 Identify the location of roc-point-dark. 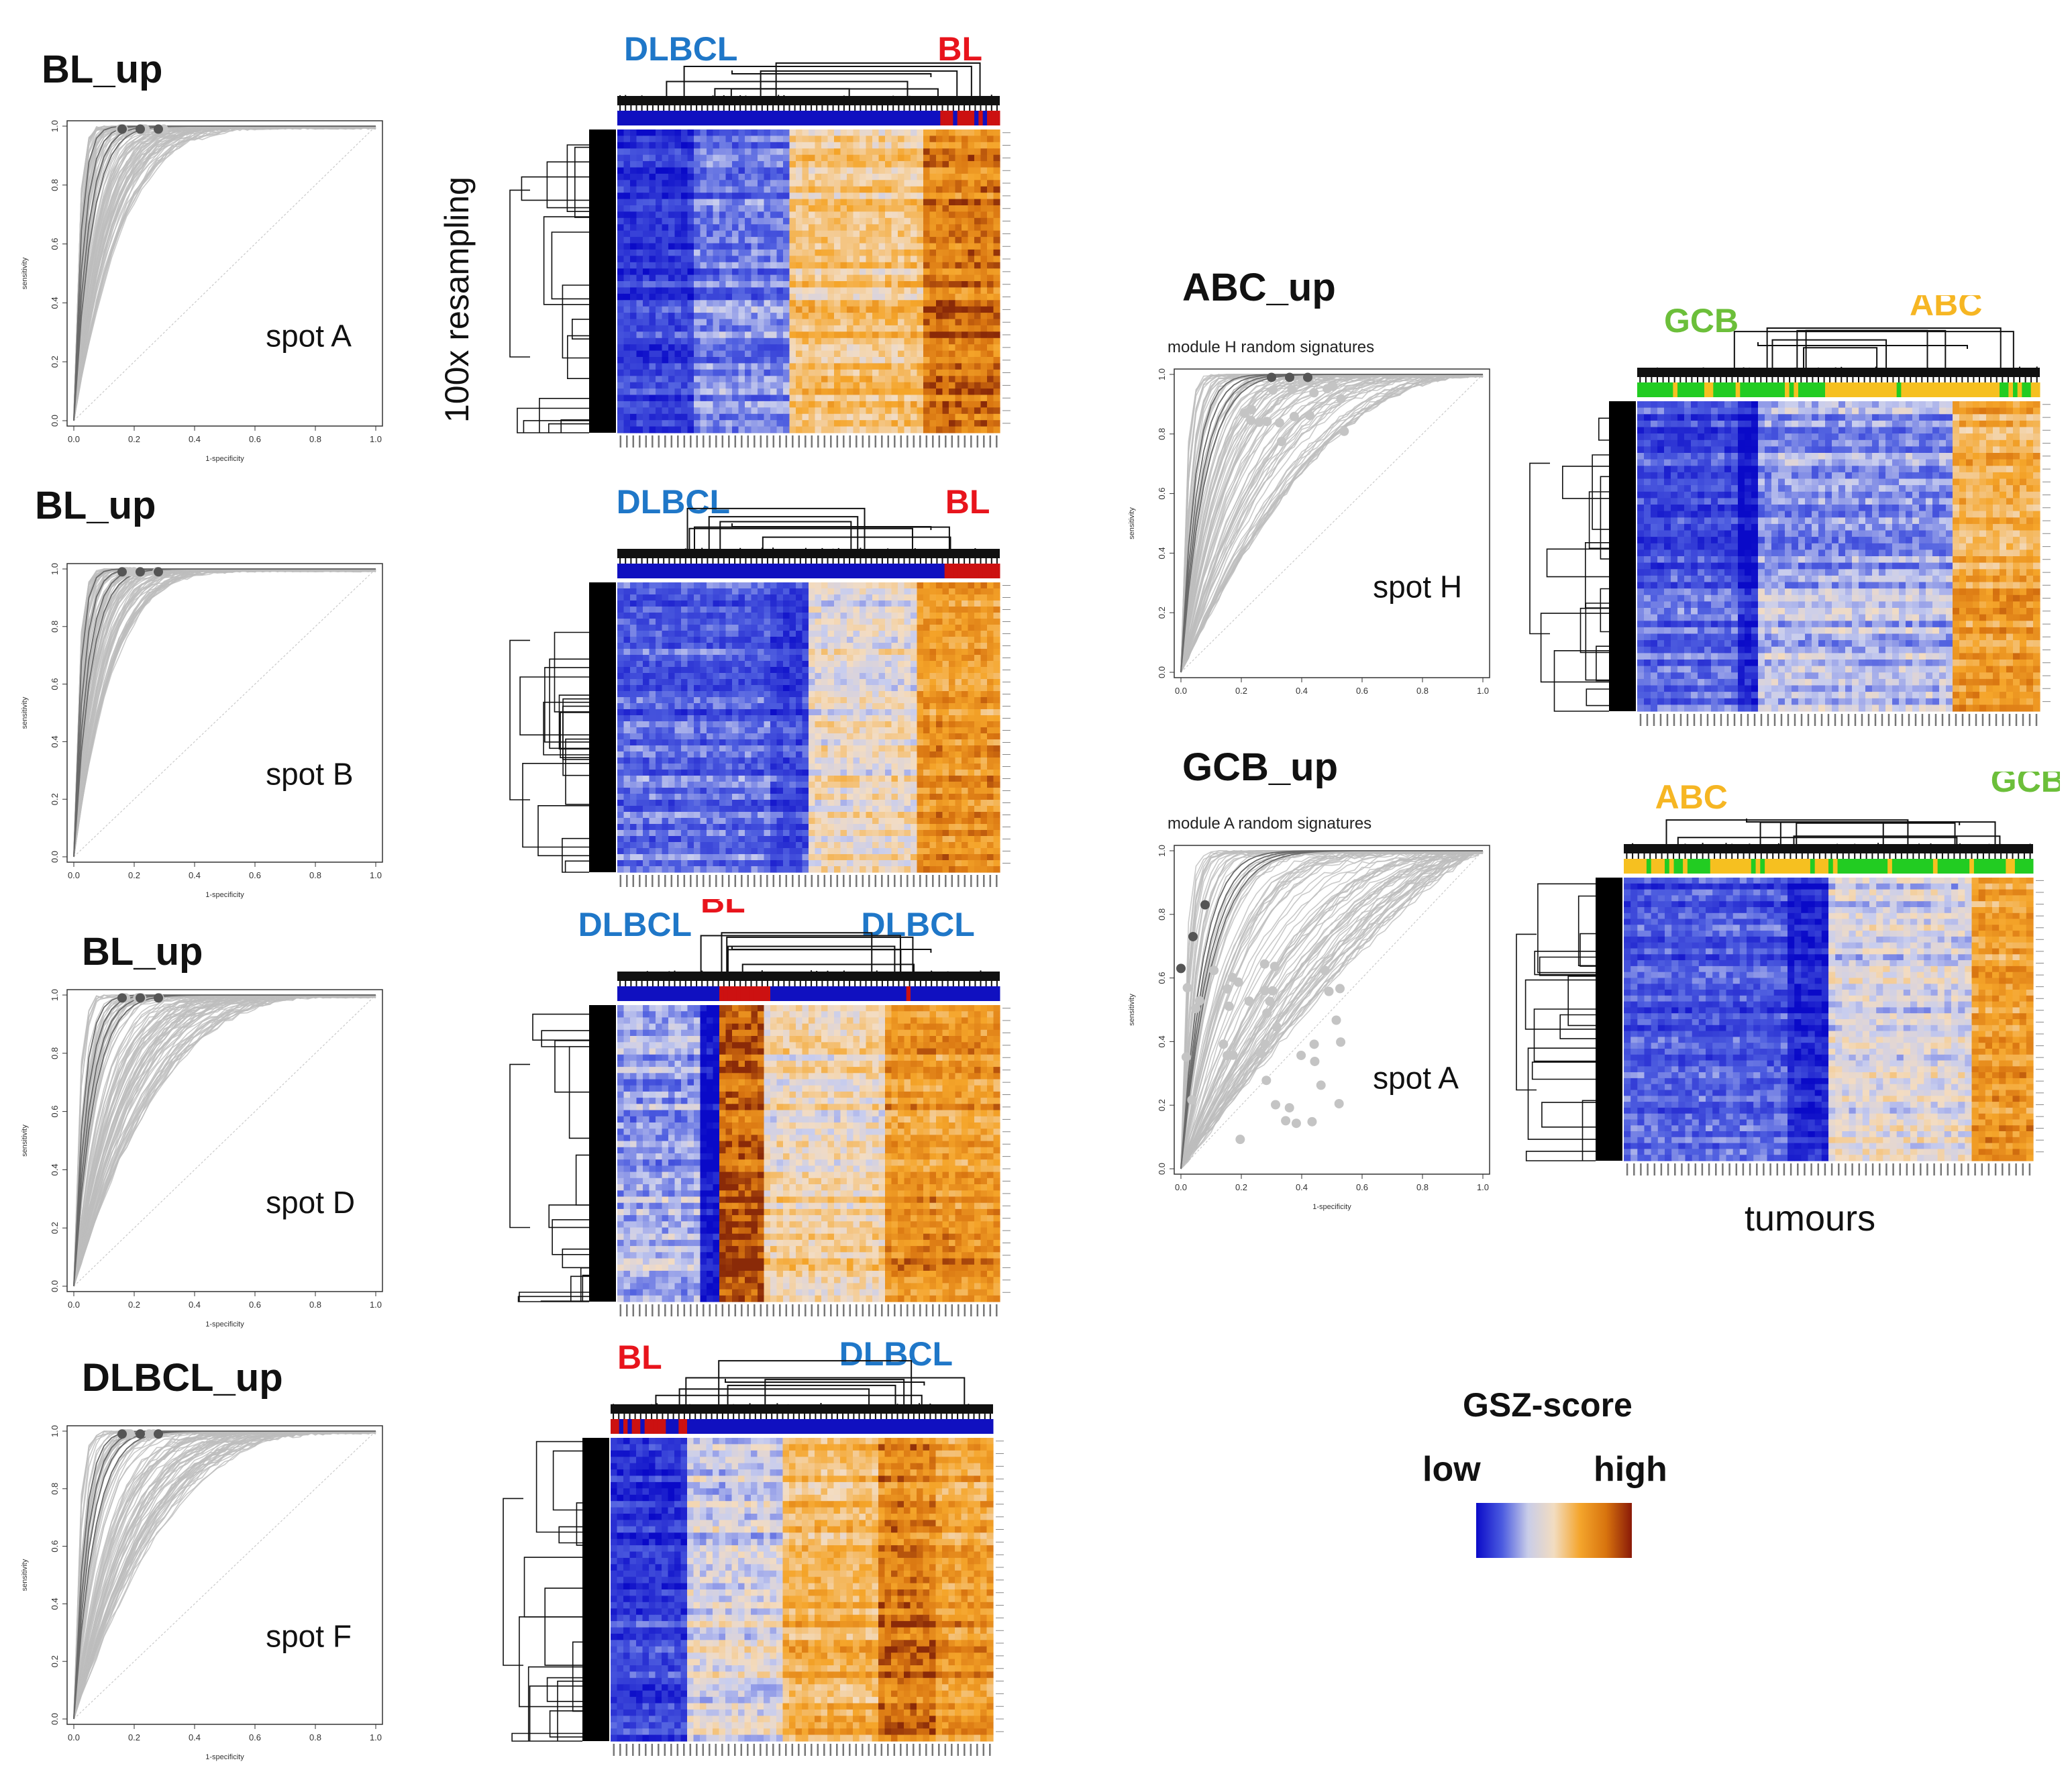
(158, 129).